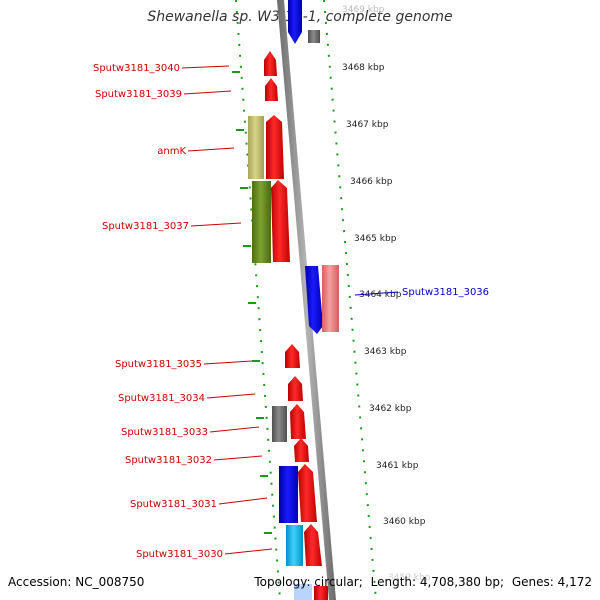 The width and height of the screenshot is (600, 600). What do you see at coordinates (145, 226) in the screenshot?
I see `gene-label: Sputw3181_3037` at bounding box center [145, 226].